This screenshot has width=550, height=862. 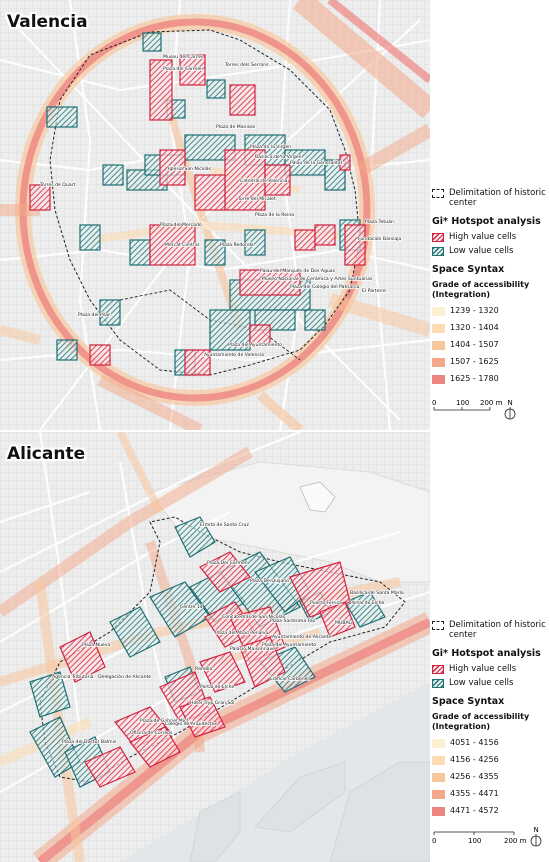 What do you see at coordinates (316, 163) in the screenshot?
I see `map-label: Palau de la Generalitat` at bounding box center [316, 163].